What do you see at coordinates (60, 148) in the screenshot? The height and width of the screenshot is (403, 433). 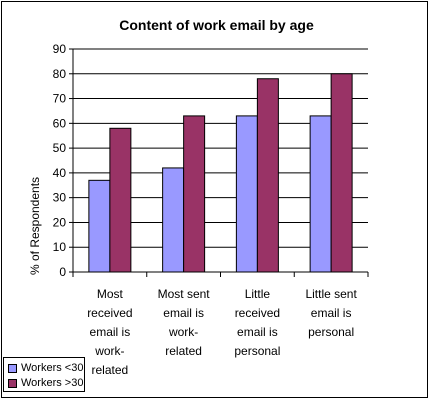 I see `y-tick-label: 50` at bounding box center [60, 148].